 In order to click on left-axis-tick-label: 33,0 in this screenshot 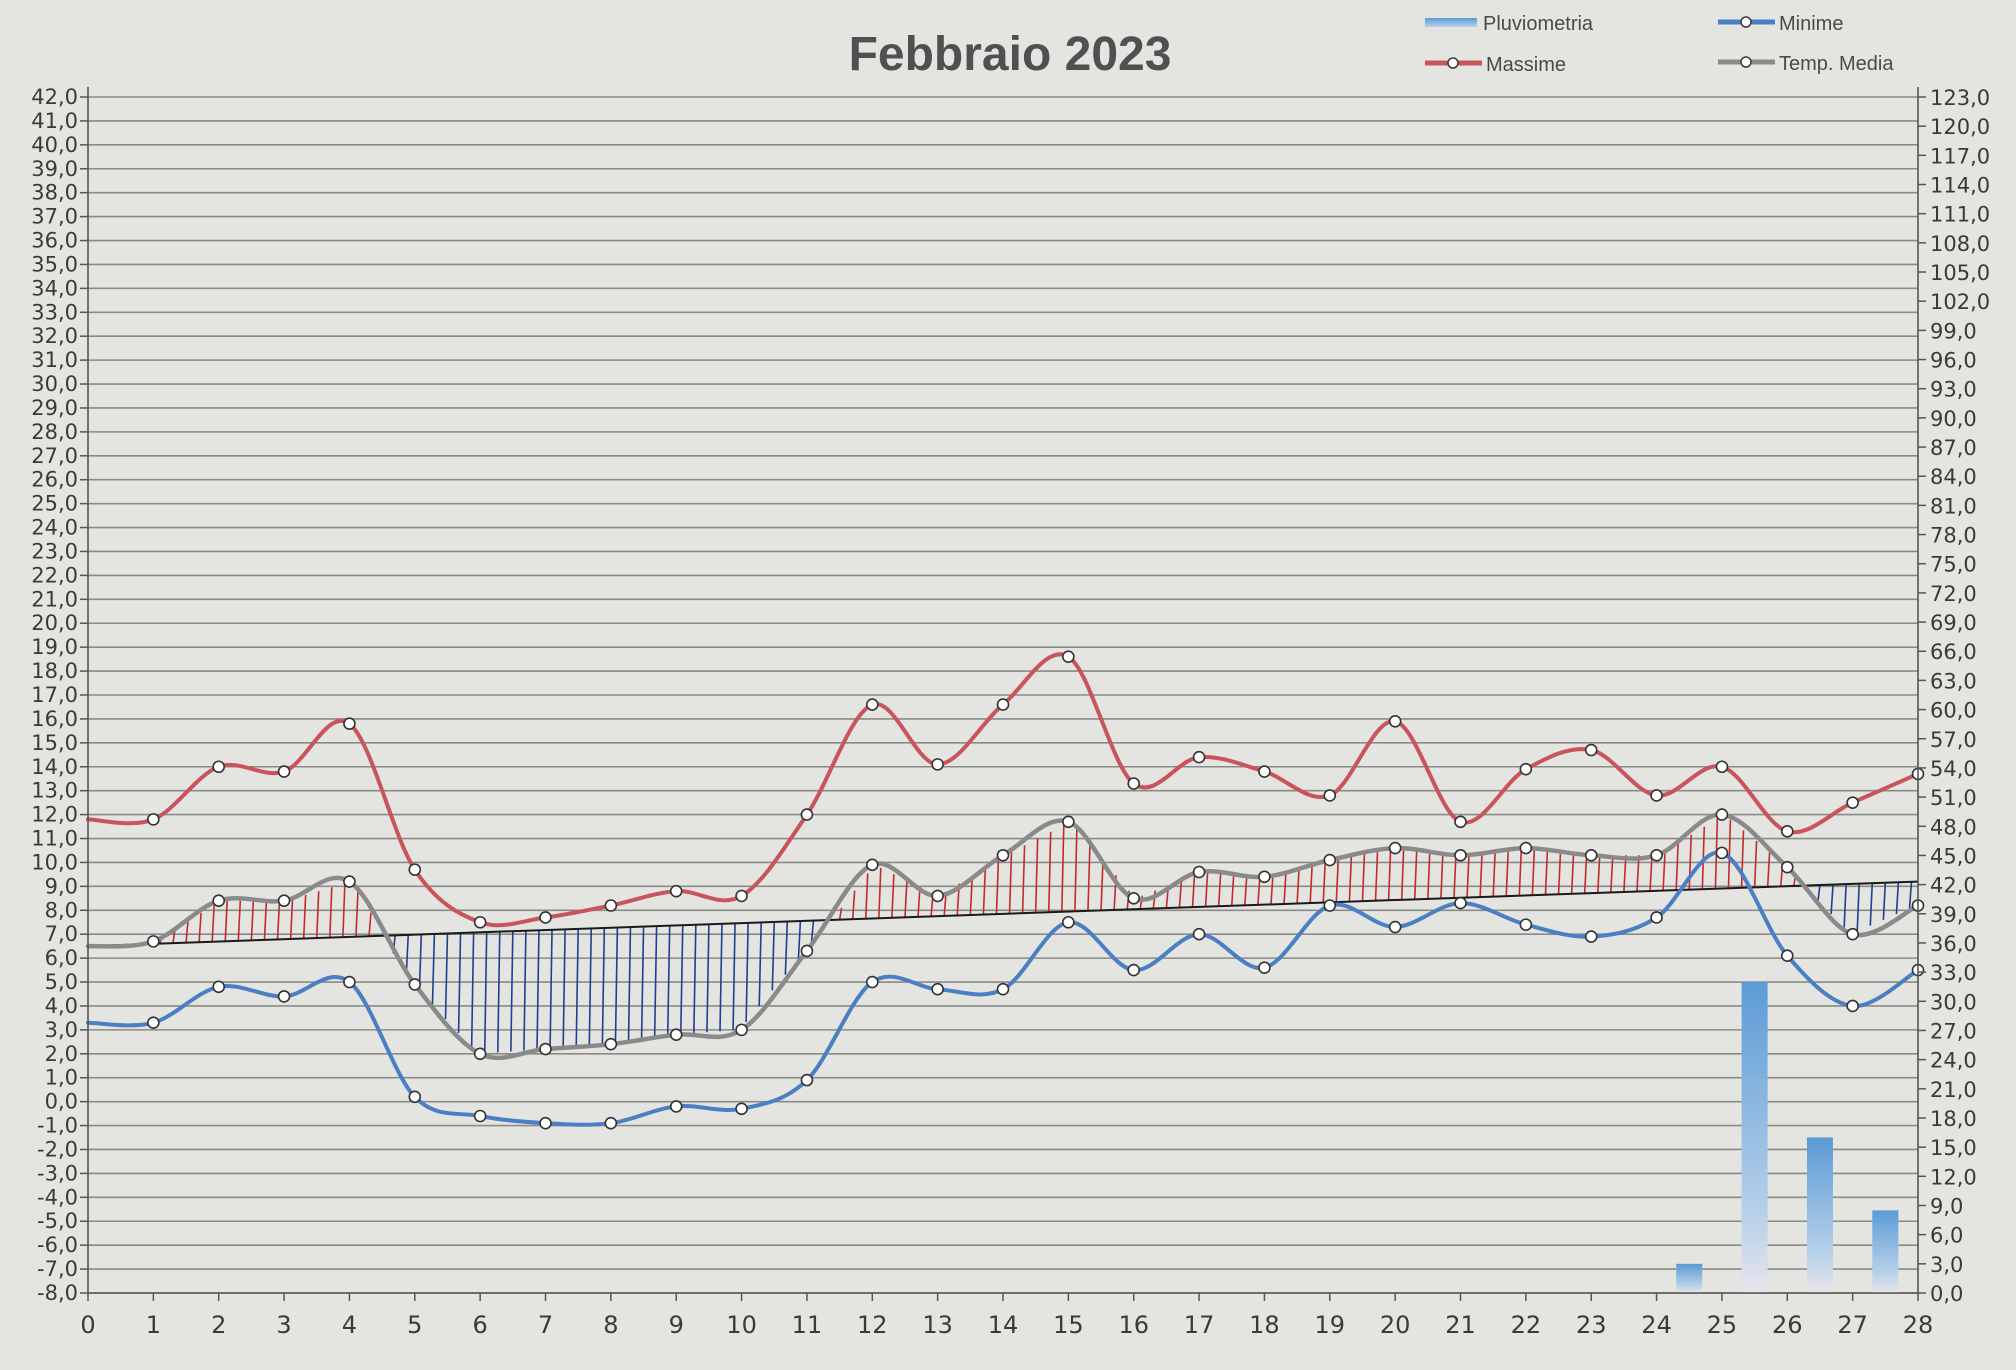, I will do `click(54, 312)`.